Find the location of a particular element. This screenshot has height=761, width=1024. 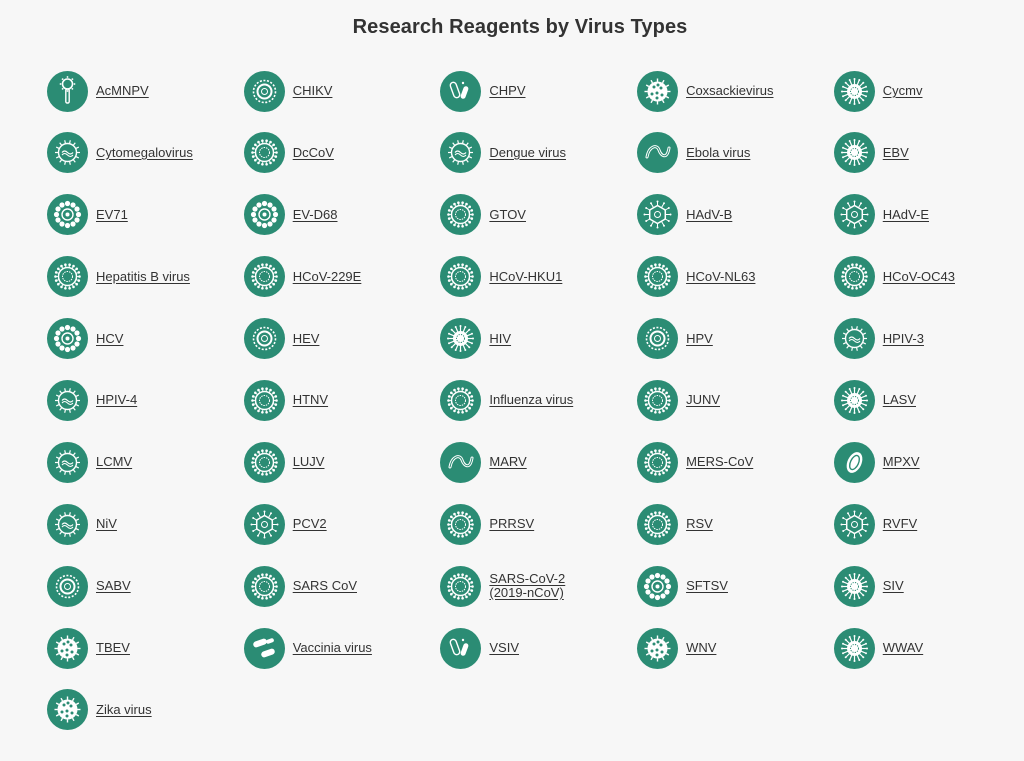

virus-label: AcMNPV is located at coordinates (122, 90).